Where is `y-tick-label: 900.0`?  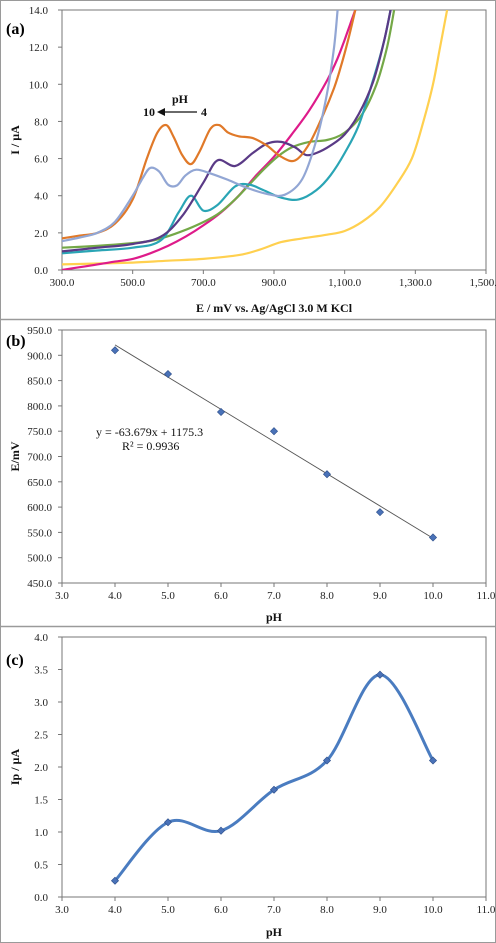
y-tick-label: 900.0 is located at coordinates (39, 356).